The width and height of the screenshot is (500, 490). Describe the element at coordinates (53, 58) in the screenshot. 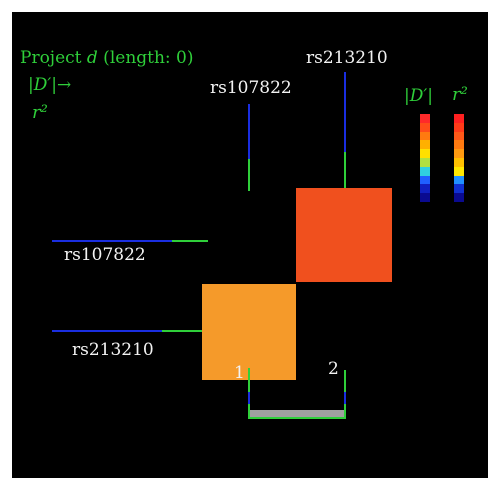

I see `title-prefix: Project` at that location.